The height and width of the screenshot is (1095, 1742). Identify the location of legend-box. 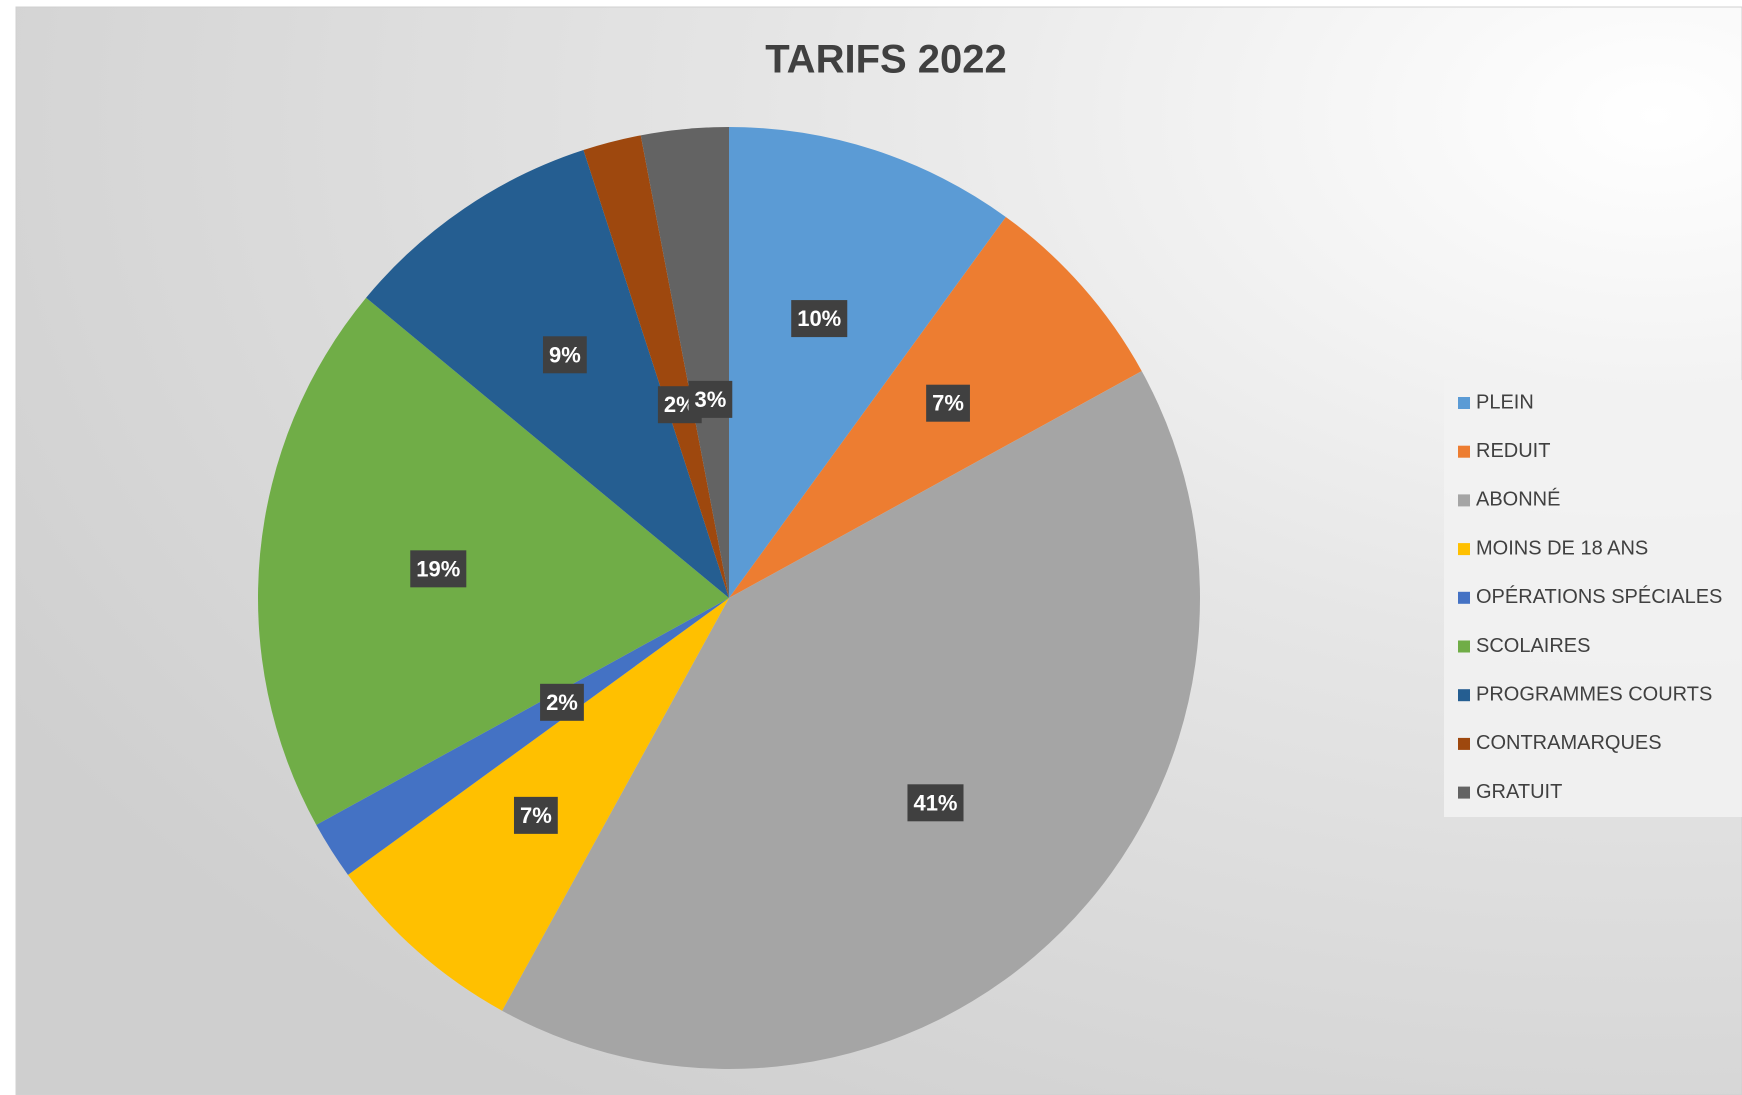
(1593, 598).